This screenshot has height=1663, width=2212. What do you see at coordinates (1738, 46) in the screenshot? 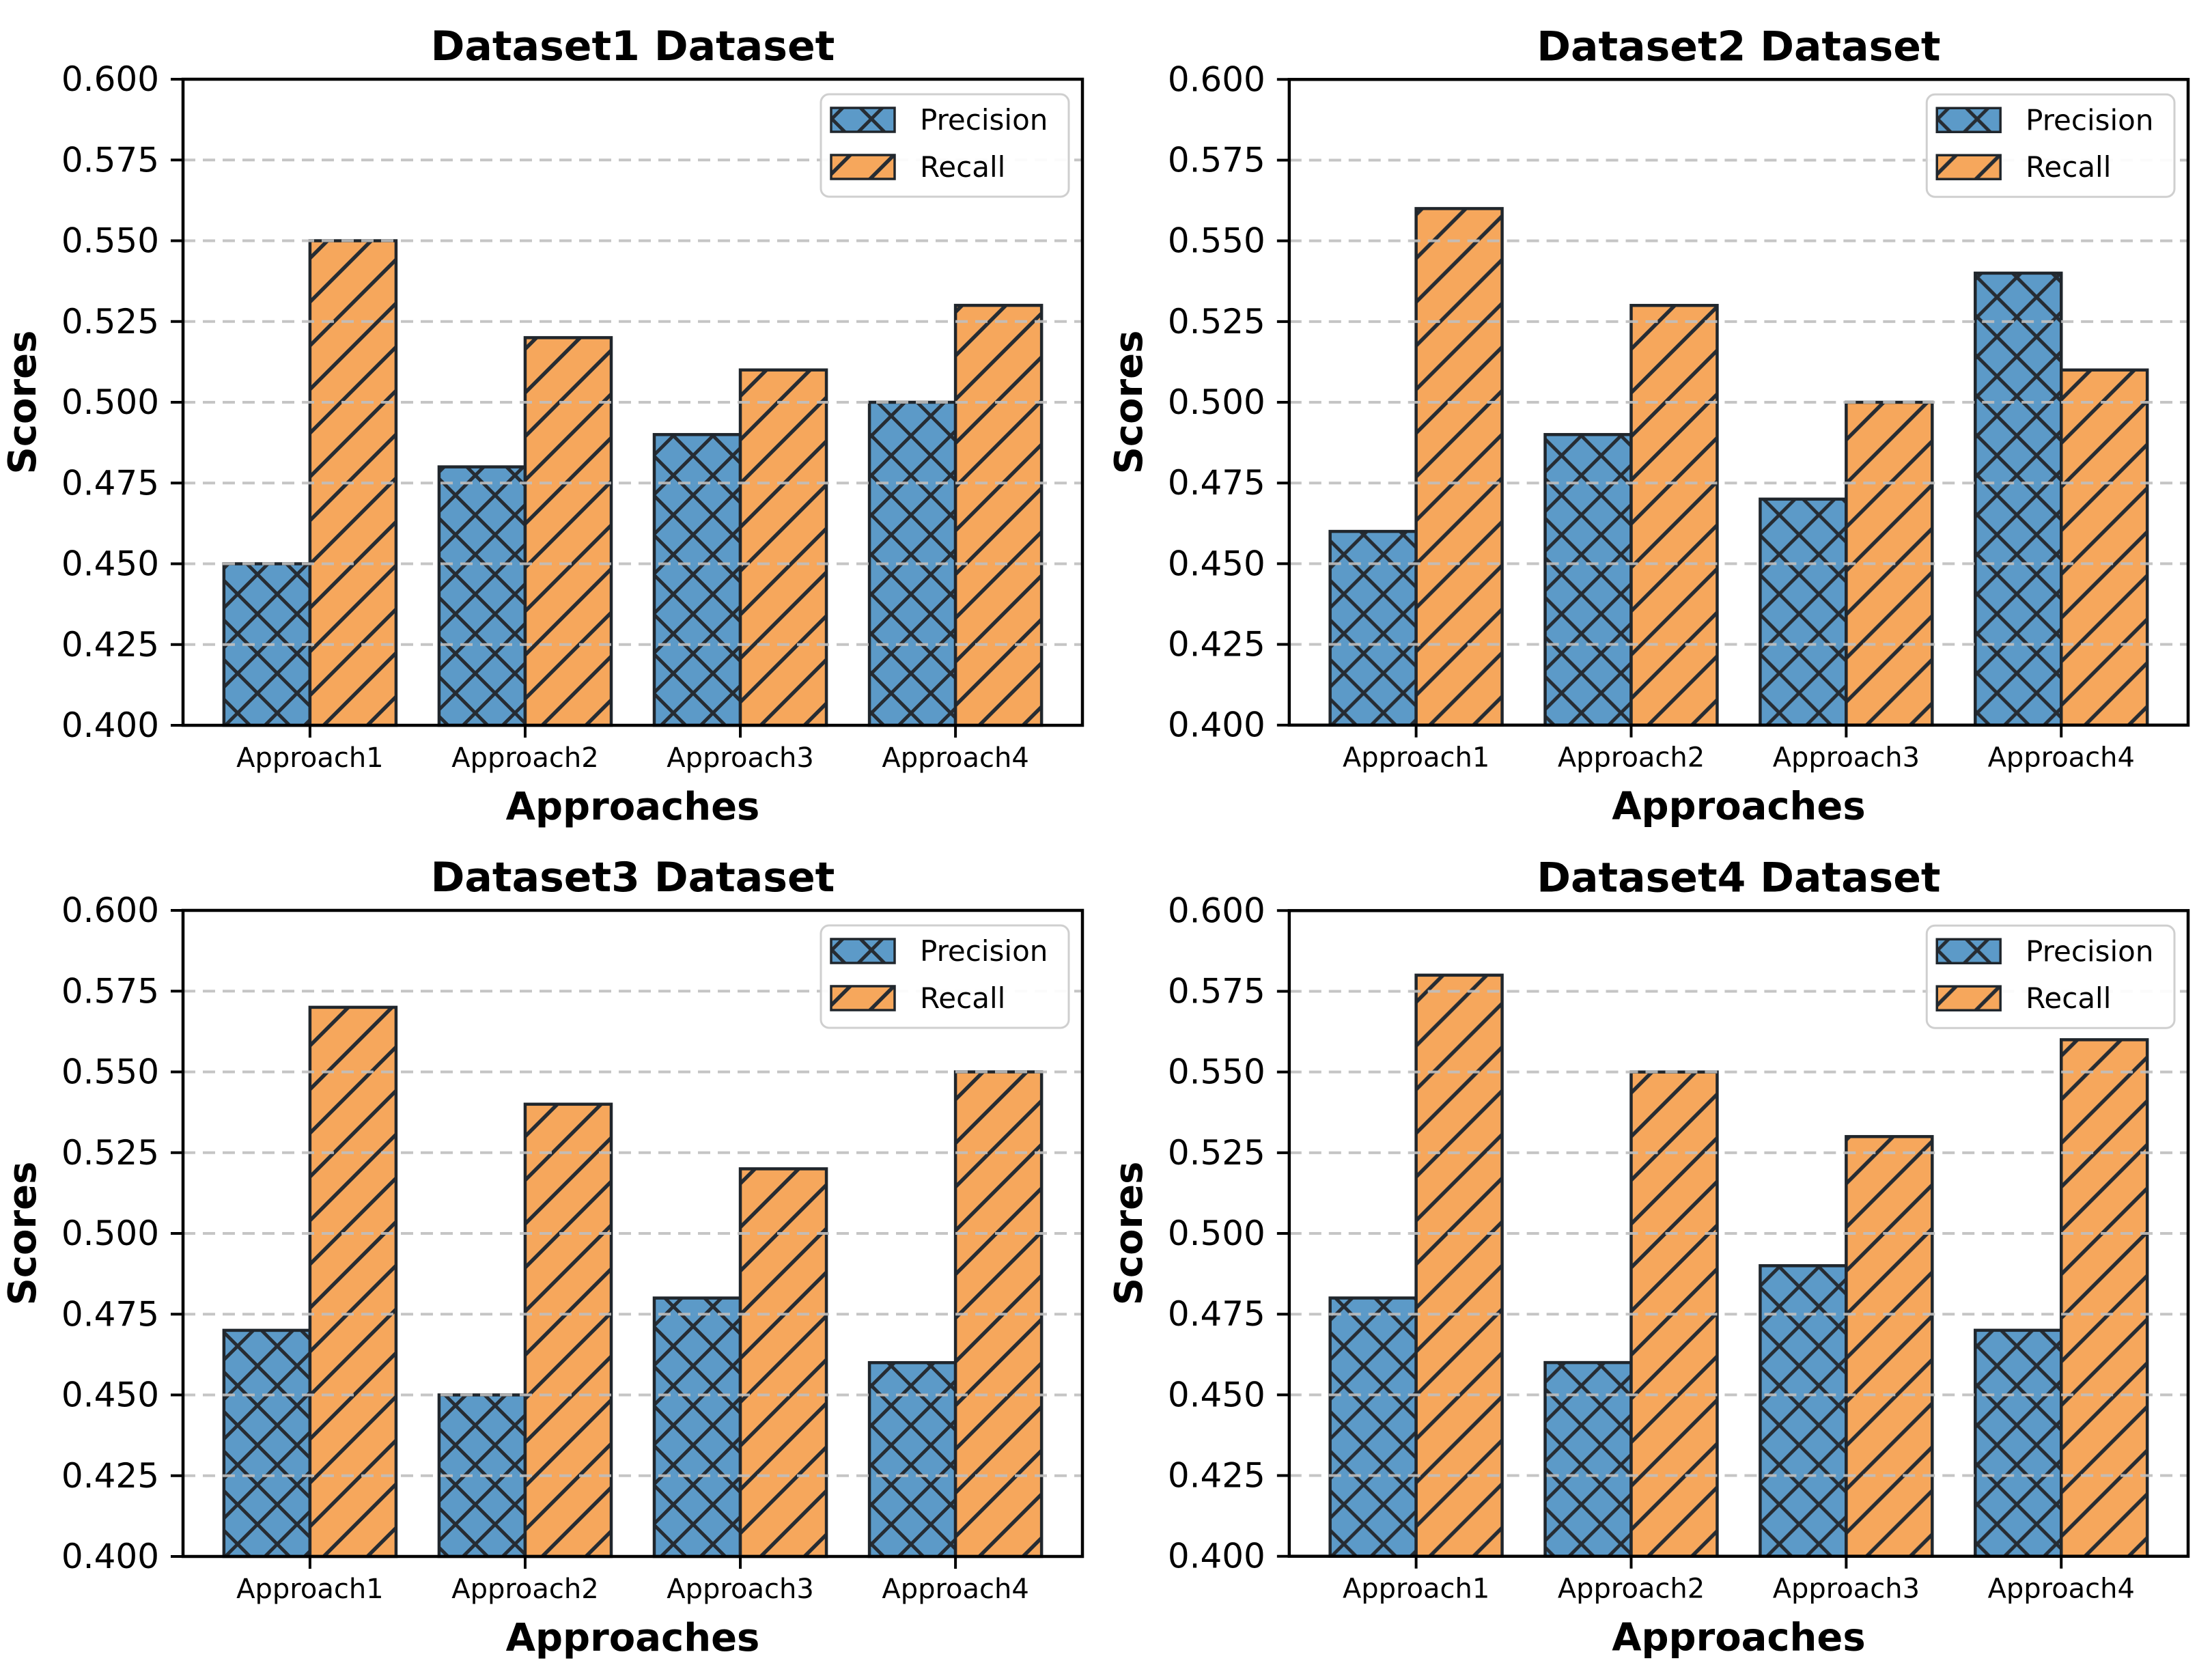
I see `chart-title: Dataset2 Dataset` at bounding box center [1738, 46].